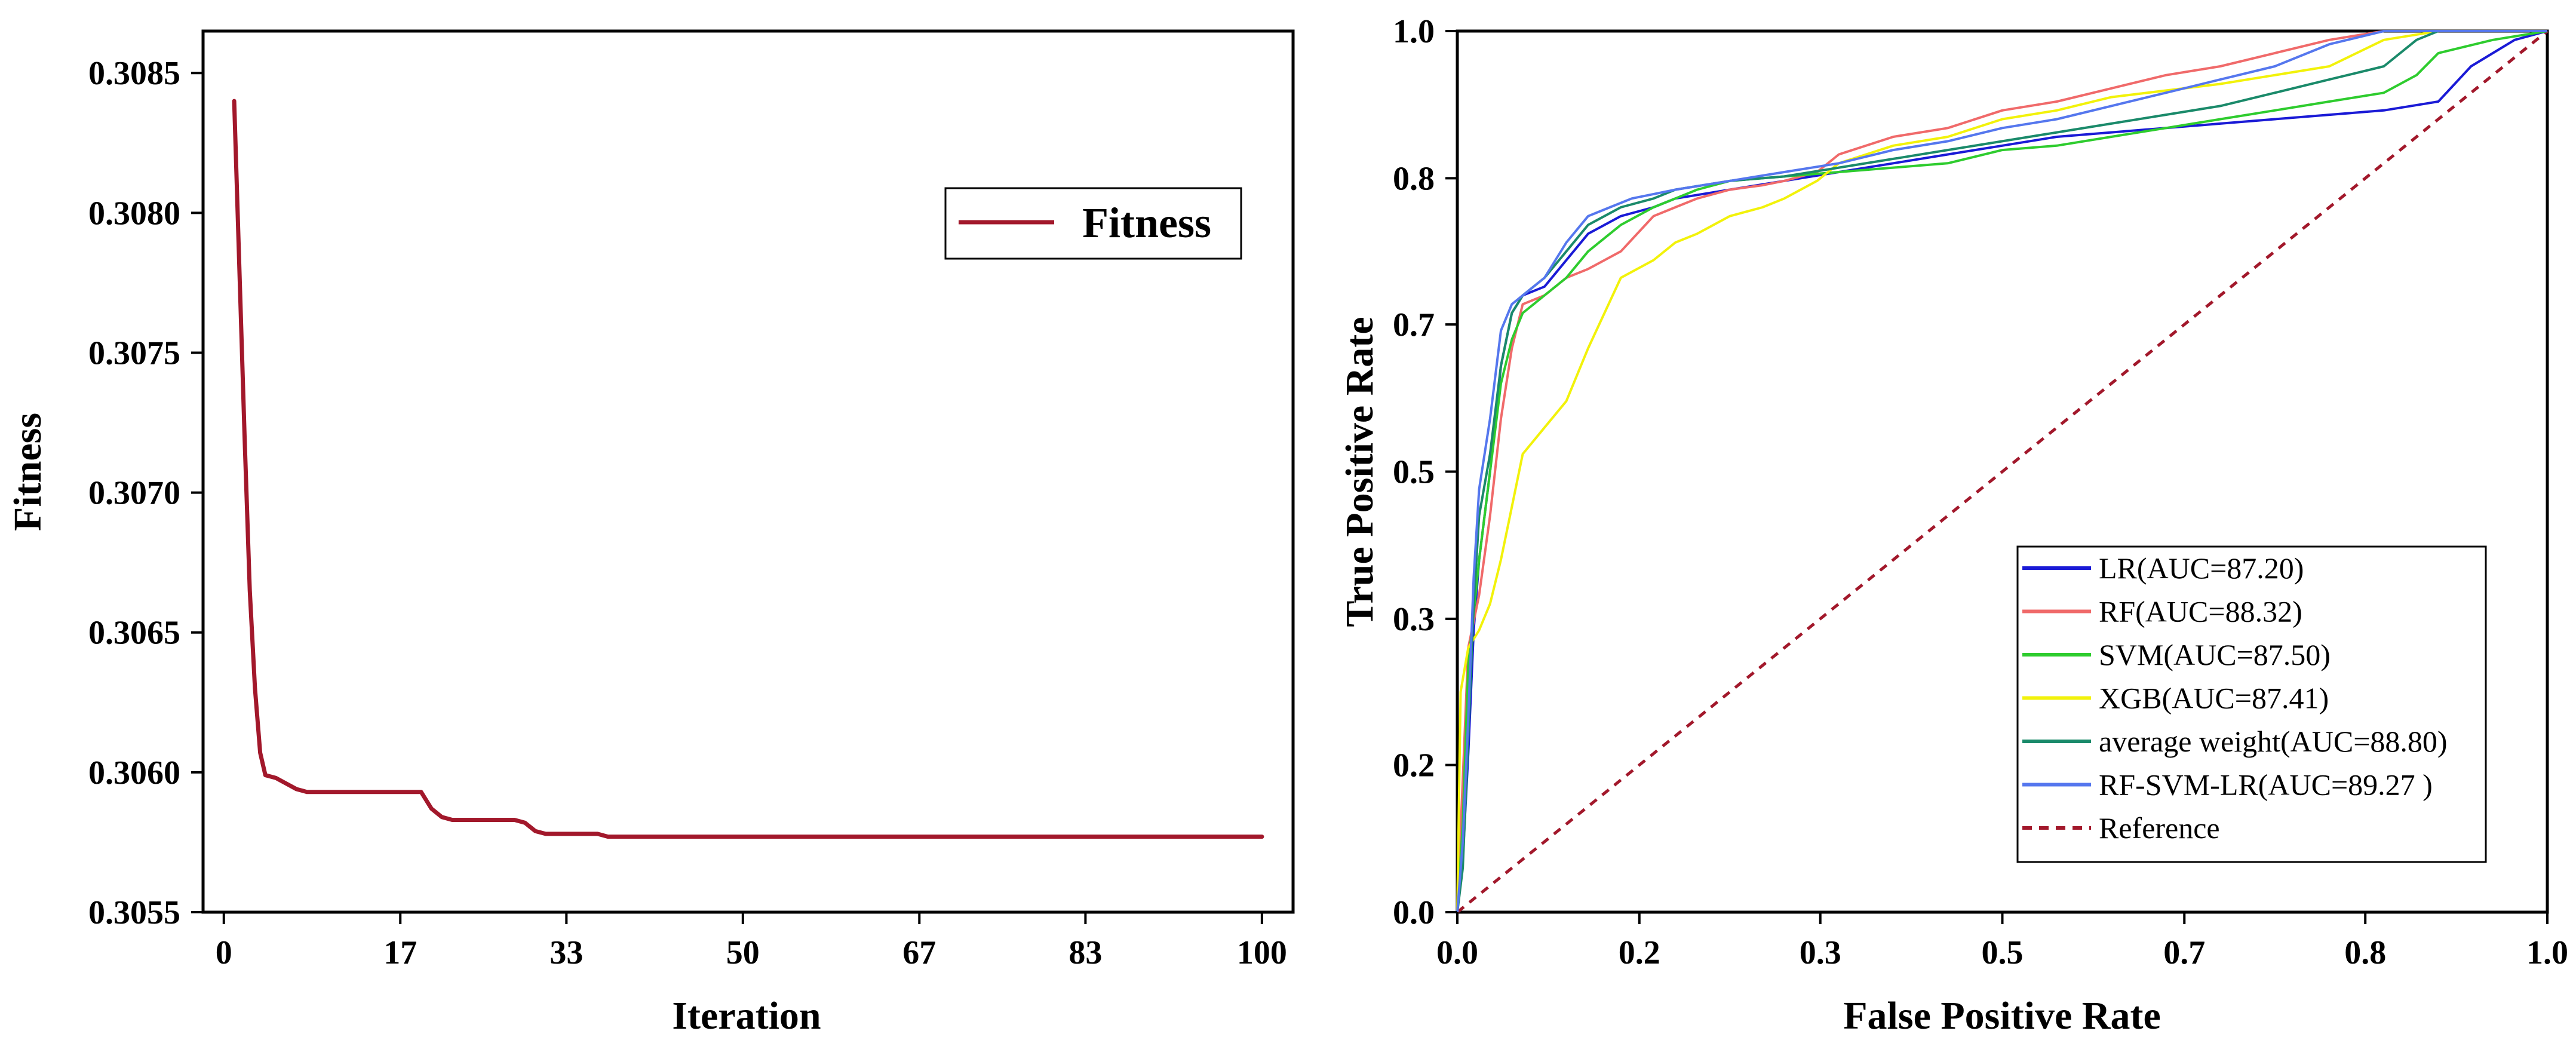 The width and height of the screenshot is (2576, 1043). Describe the element at coordinates (2365, 952) in the screenshot. I see `roc-x-tick-label: 0.8` at that location.